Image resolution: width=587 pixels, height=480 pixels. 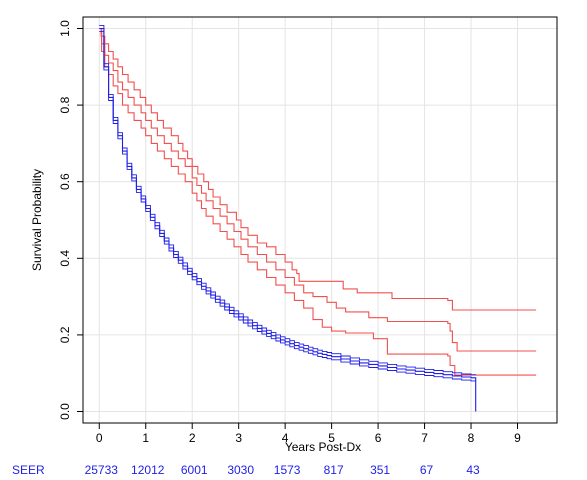 What do you see at coordinates (380, 470) in the screenshot?
I see `risk-count: 351` at bounding box center [380, 470].